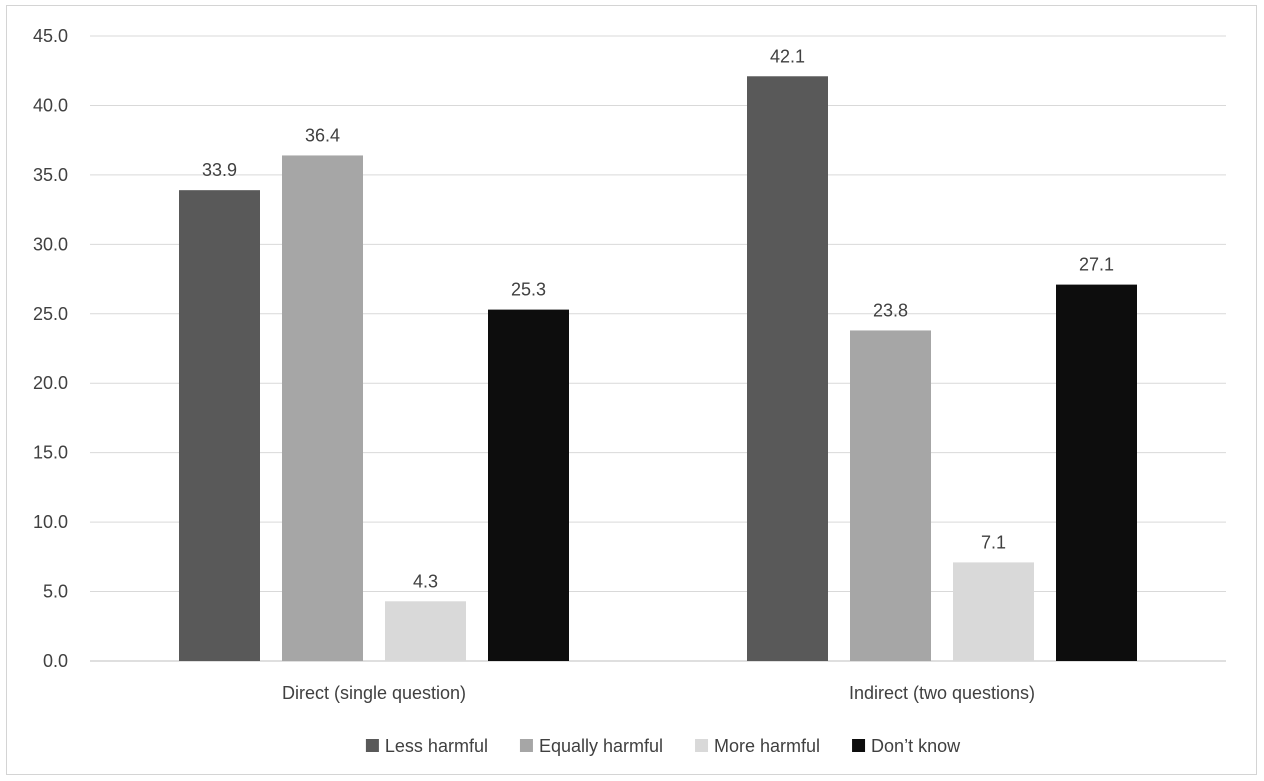 The height and width of the screenshot is (781, 1264). I want to click on data-label: 33.9, so click(219, 170).